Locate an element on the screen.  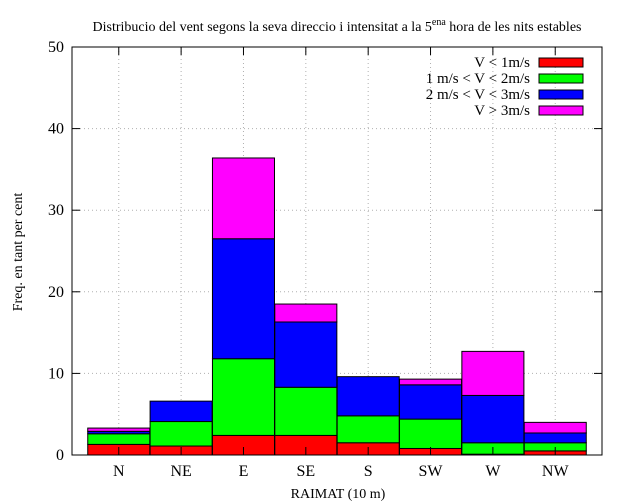
y-tick-label: 40 is located at coordinates (56, 129).